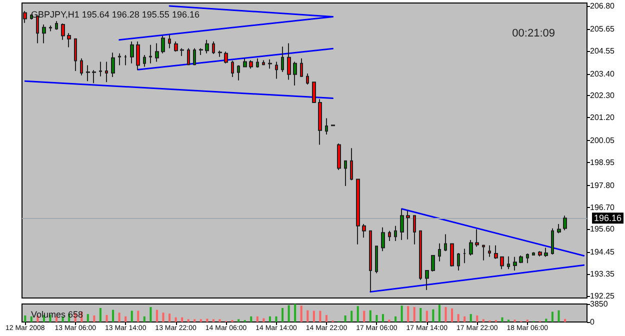  I want to click on y-tick-label: 3850, so click(599, 304).